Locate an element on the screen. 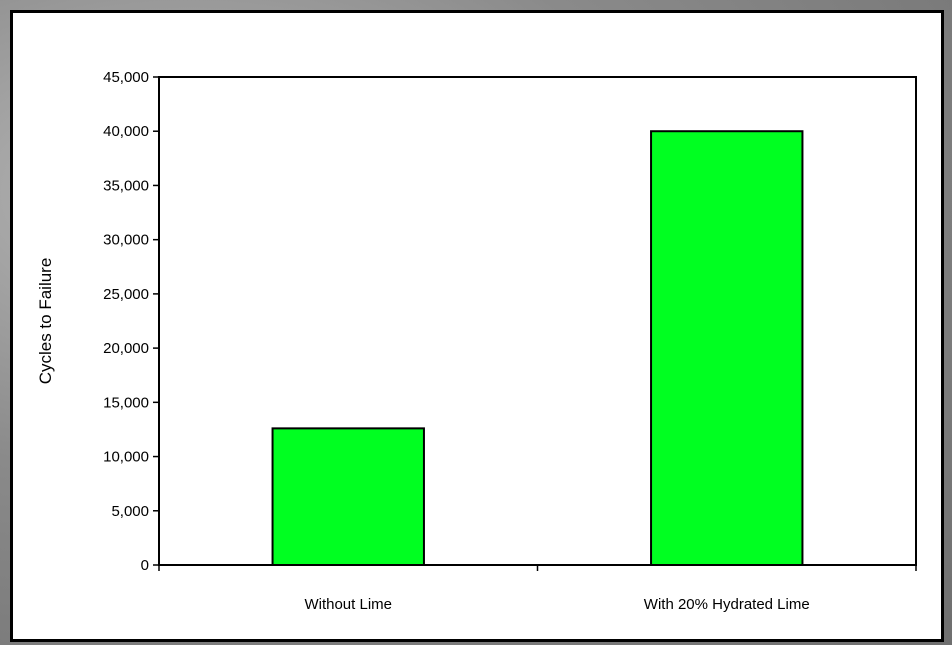  x-category-label: Without Lime is located at coordinates (348, 604).